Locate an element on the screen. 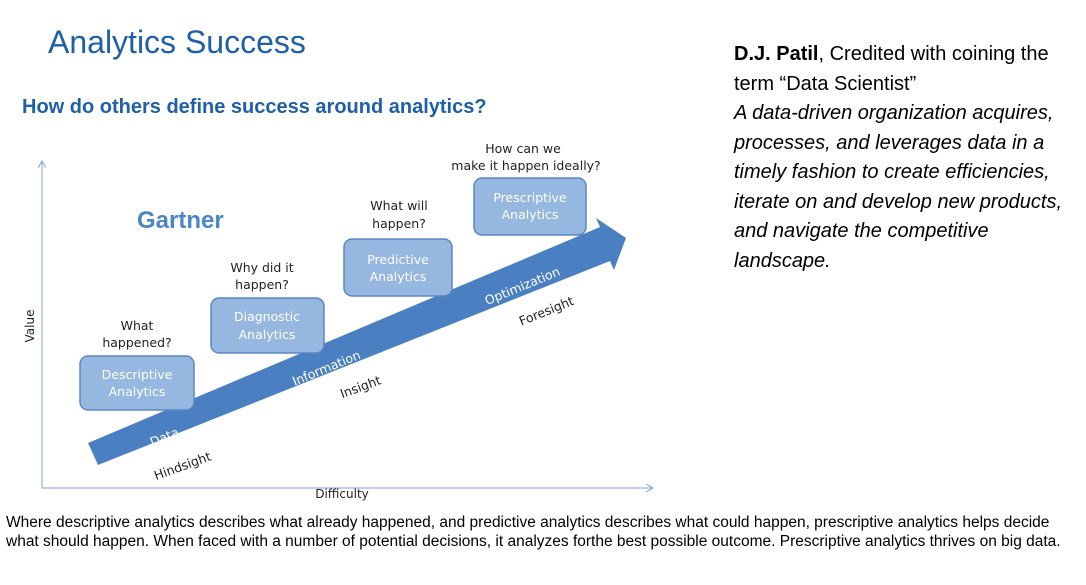  stage-box-line1: Descriptive is located at coordinates (137, 374).